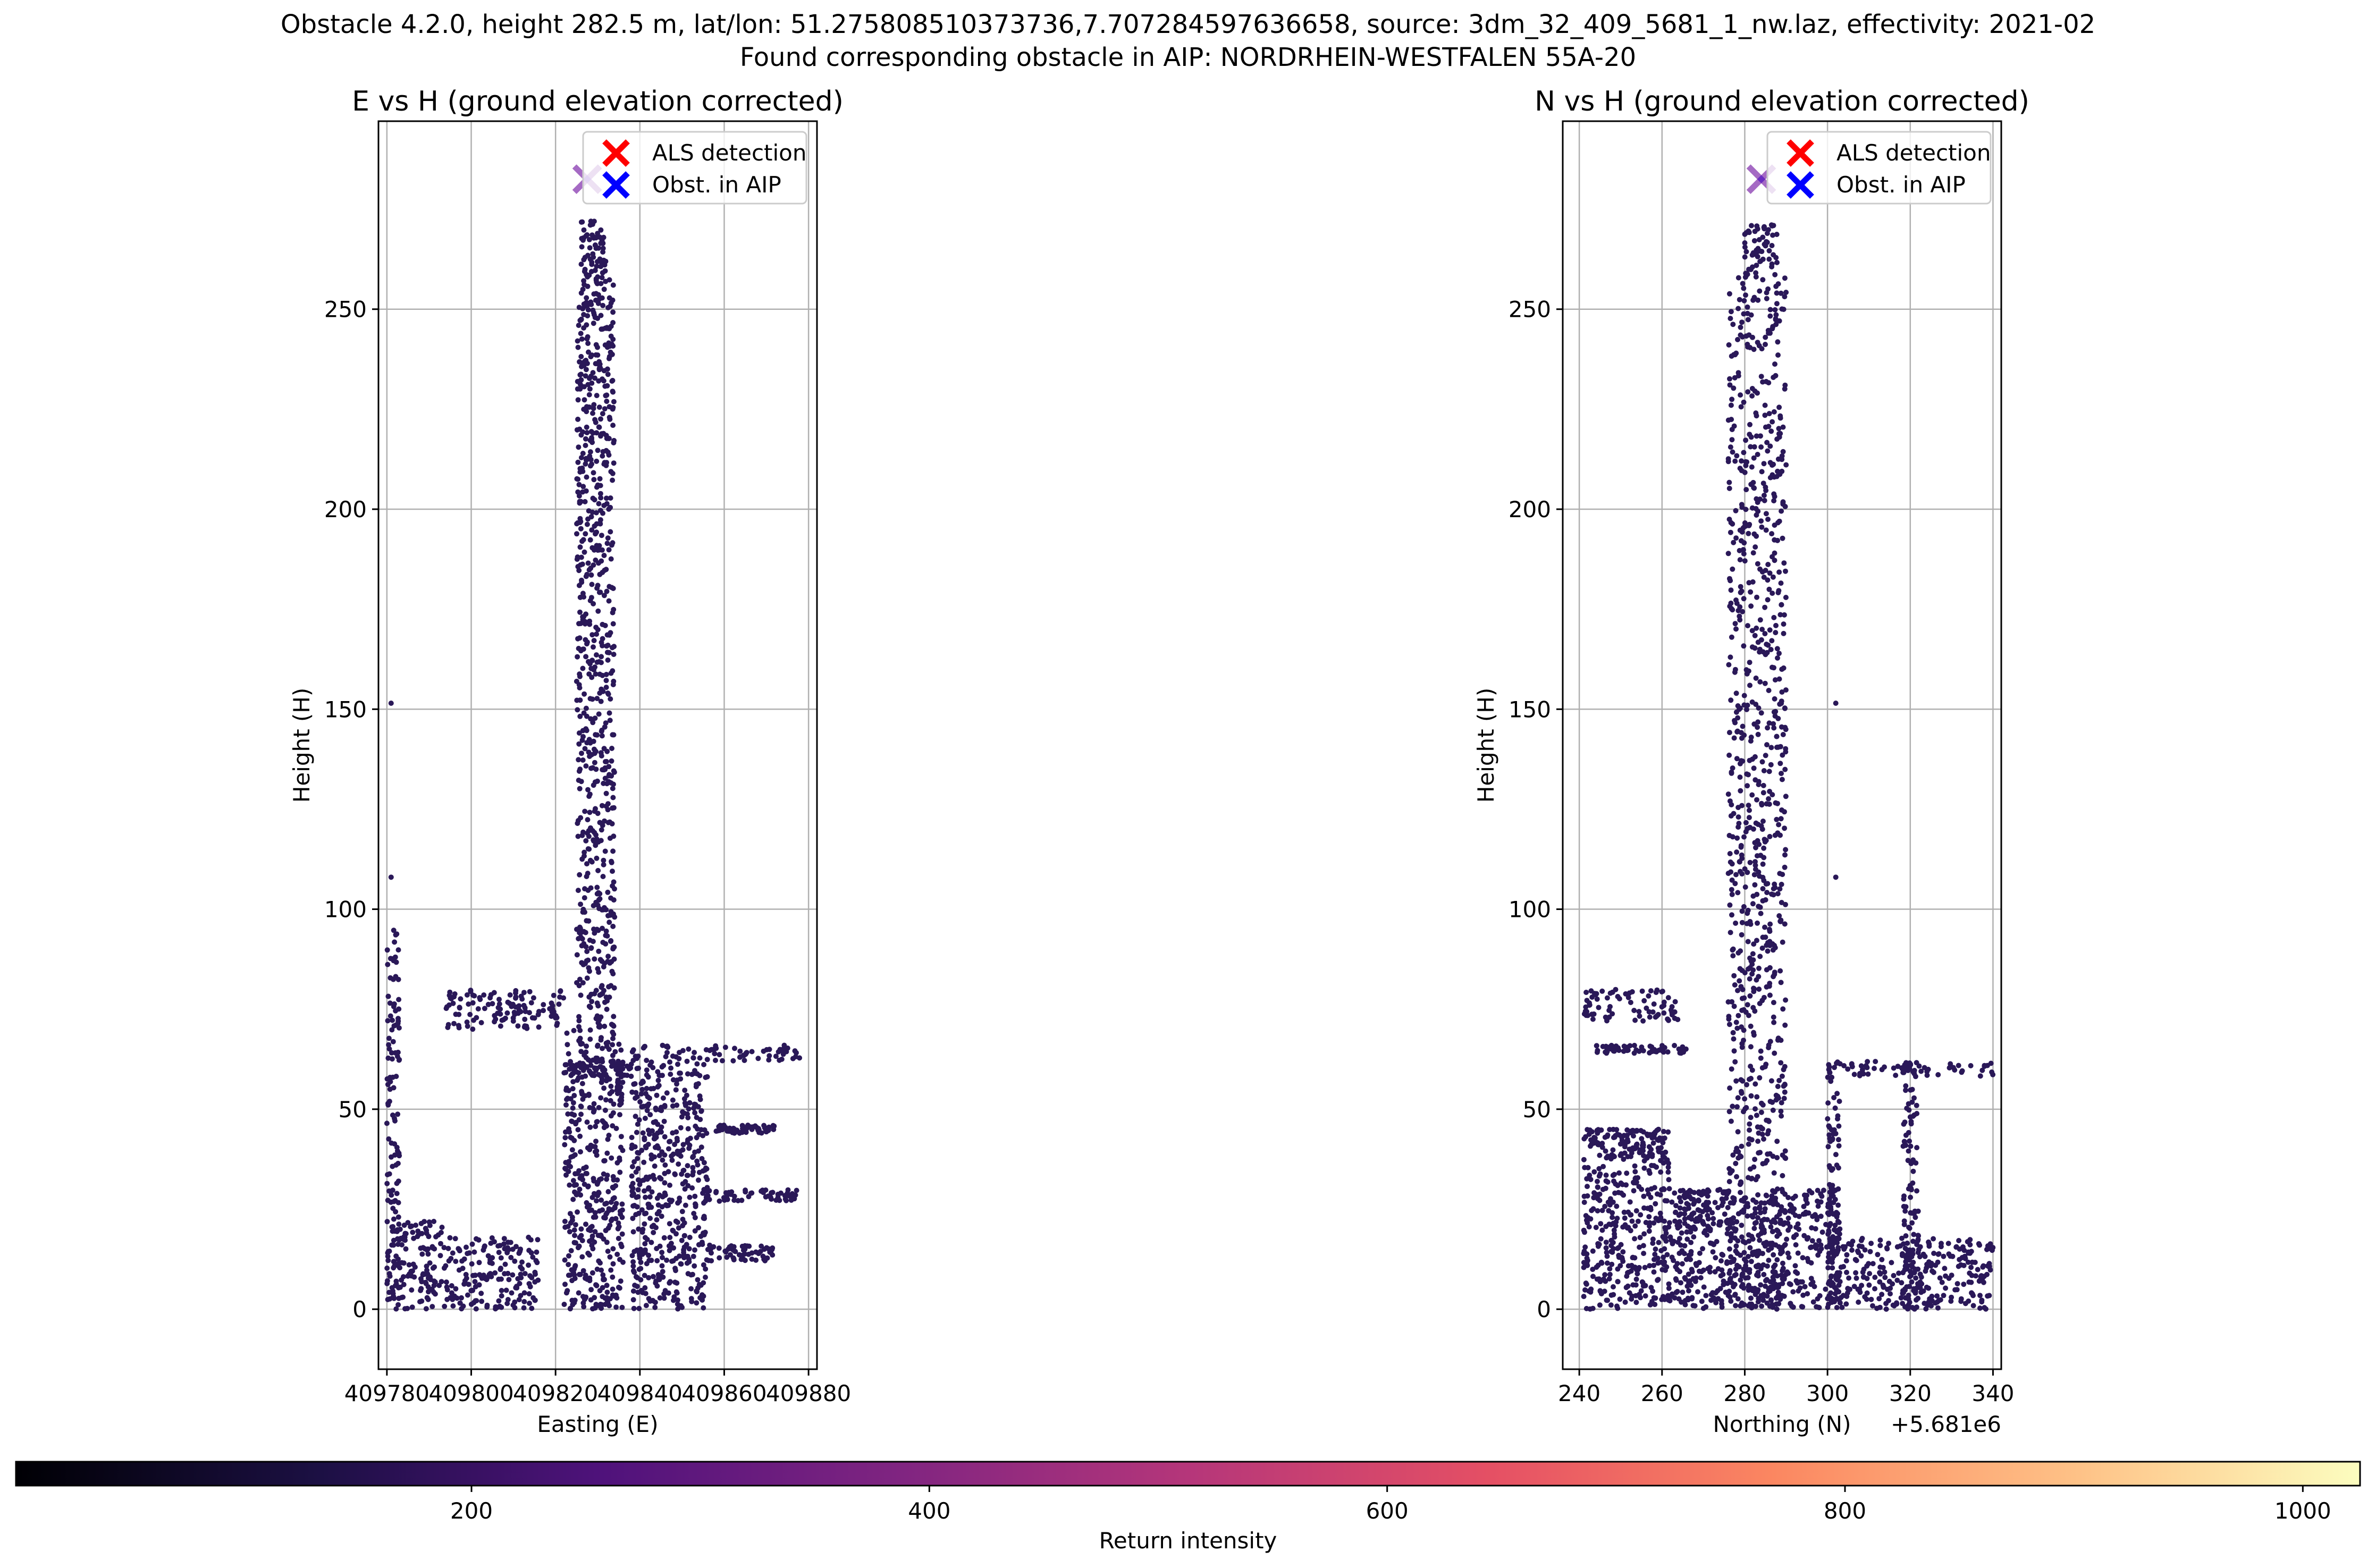 The height and width of the screenshot is (1568, 2376). Describe the element at coordinates (616, 153) in the screenshot. I see `legend-x-icon` at that location.